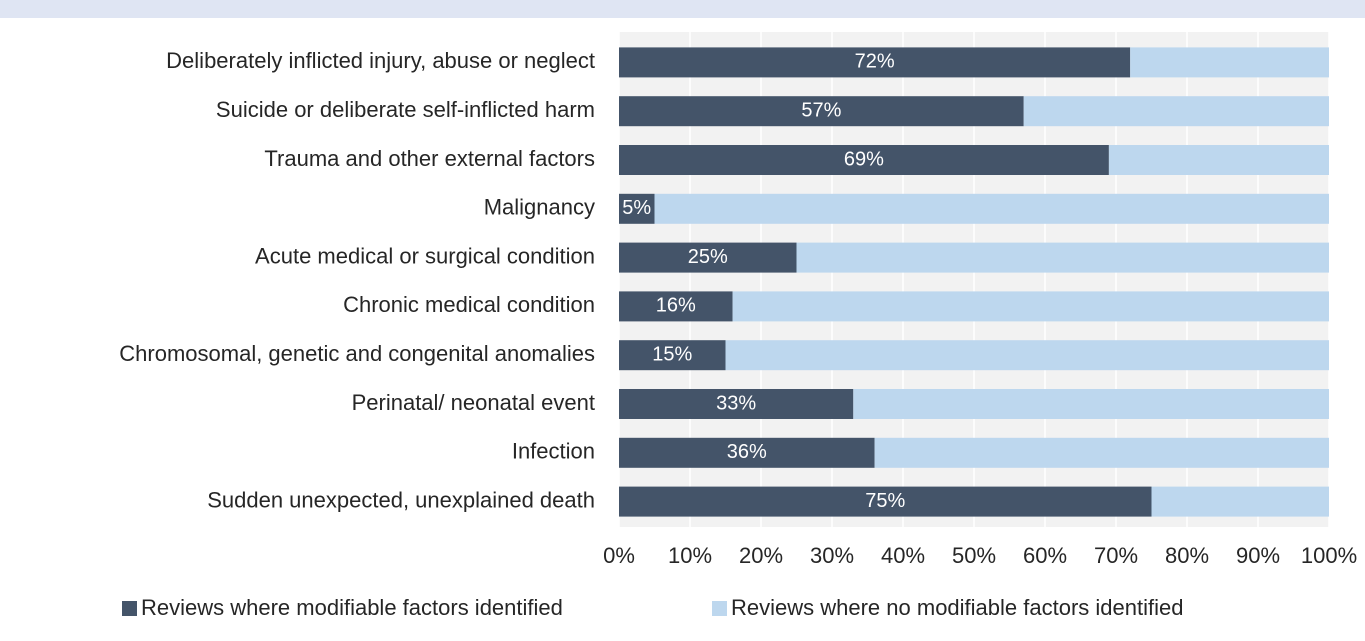 This screenshot has height=641, width=1365. I want to click on x-tick-label: 50%, so click(974, 555).